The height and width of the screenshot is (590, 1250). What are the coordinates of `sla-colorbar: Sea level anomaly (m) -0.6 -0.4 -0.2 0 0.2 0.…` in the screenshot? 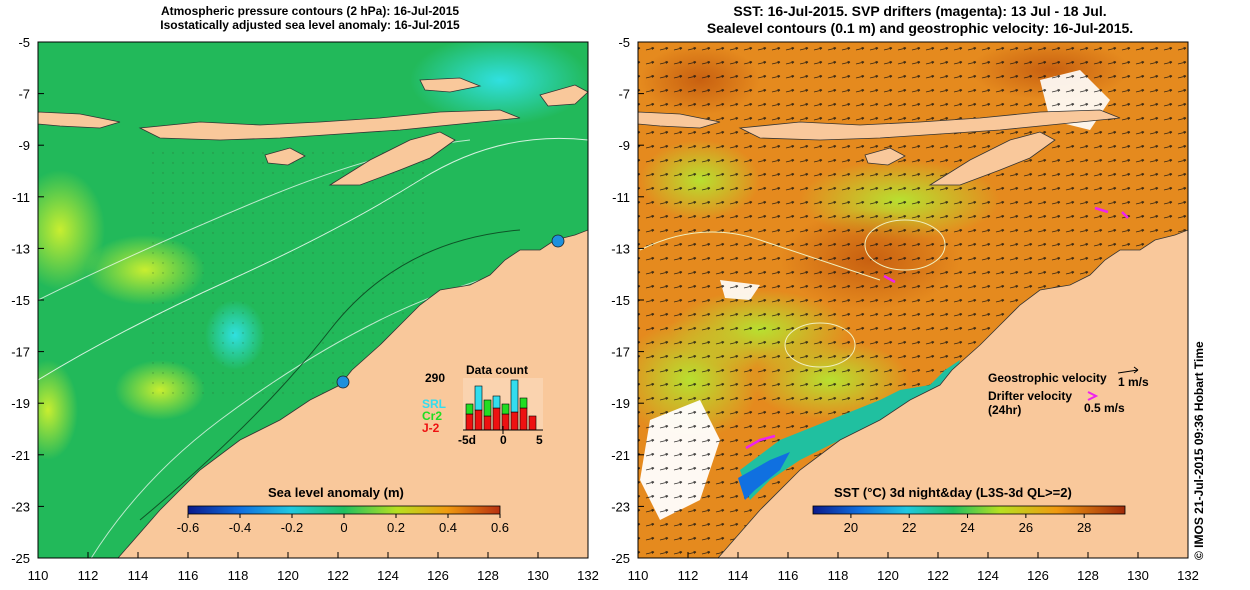 It's located at (343, 510).